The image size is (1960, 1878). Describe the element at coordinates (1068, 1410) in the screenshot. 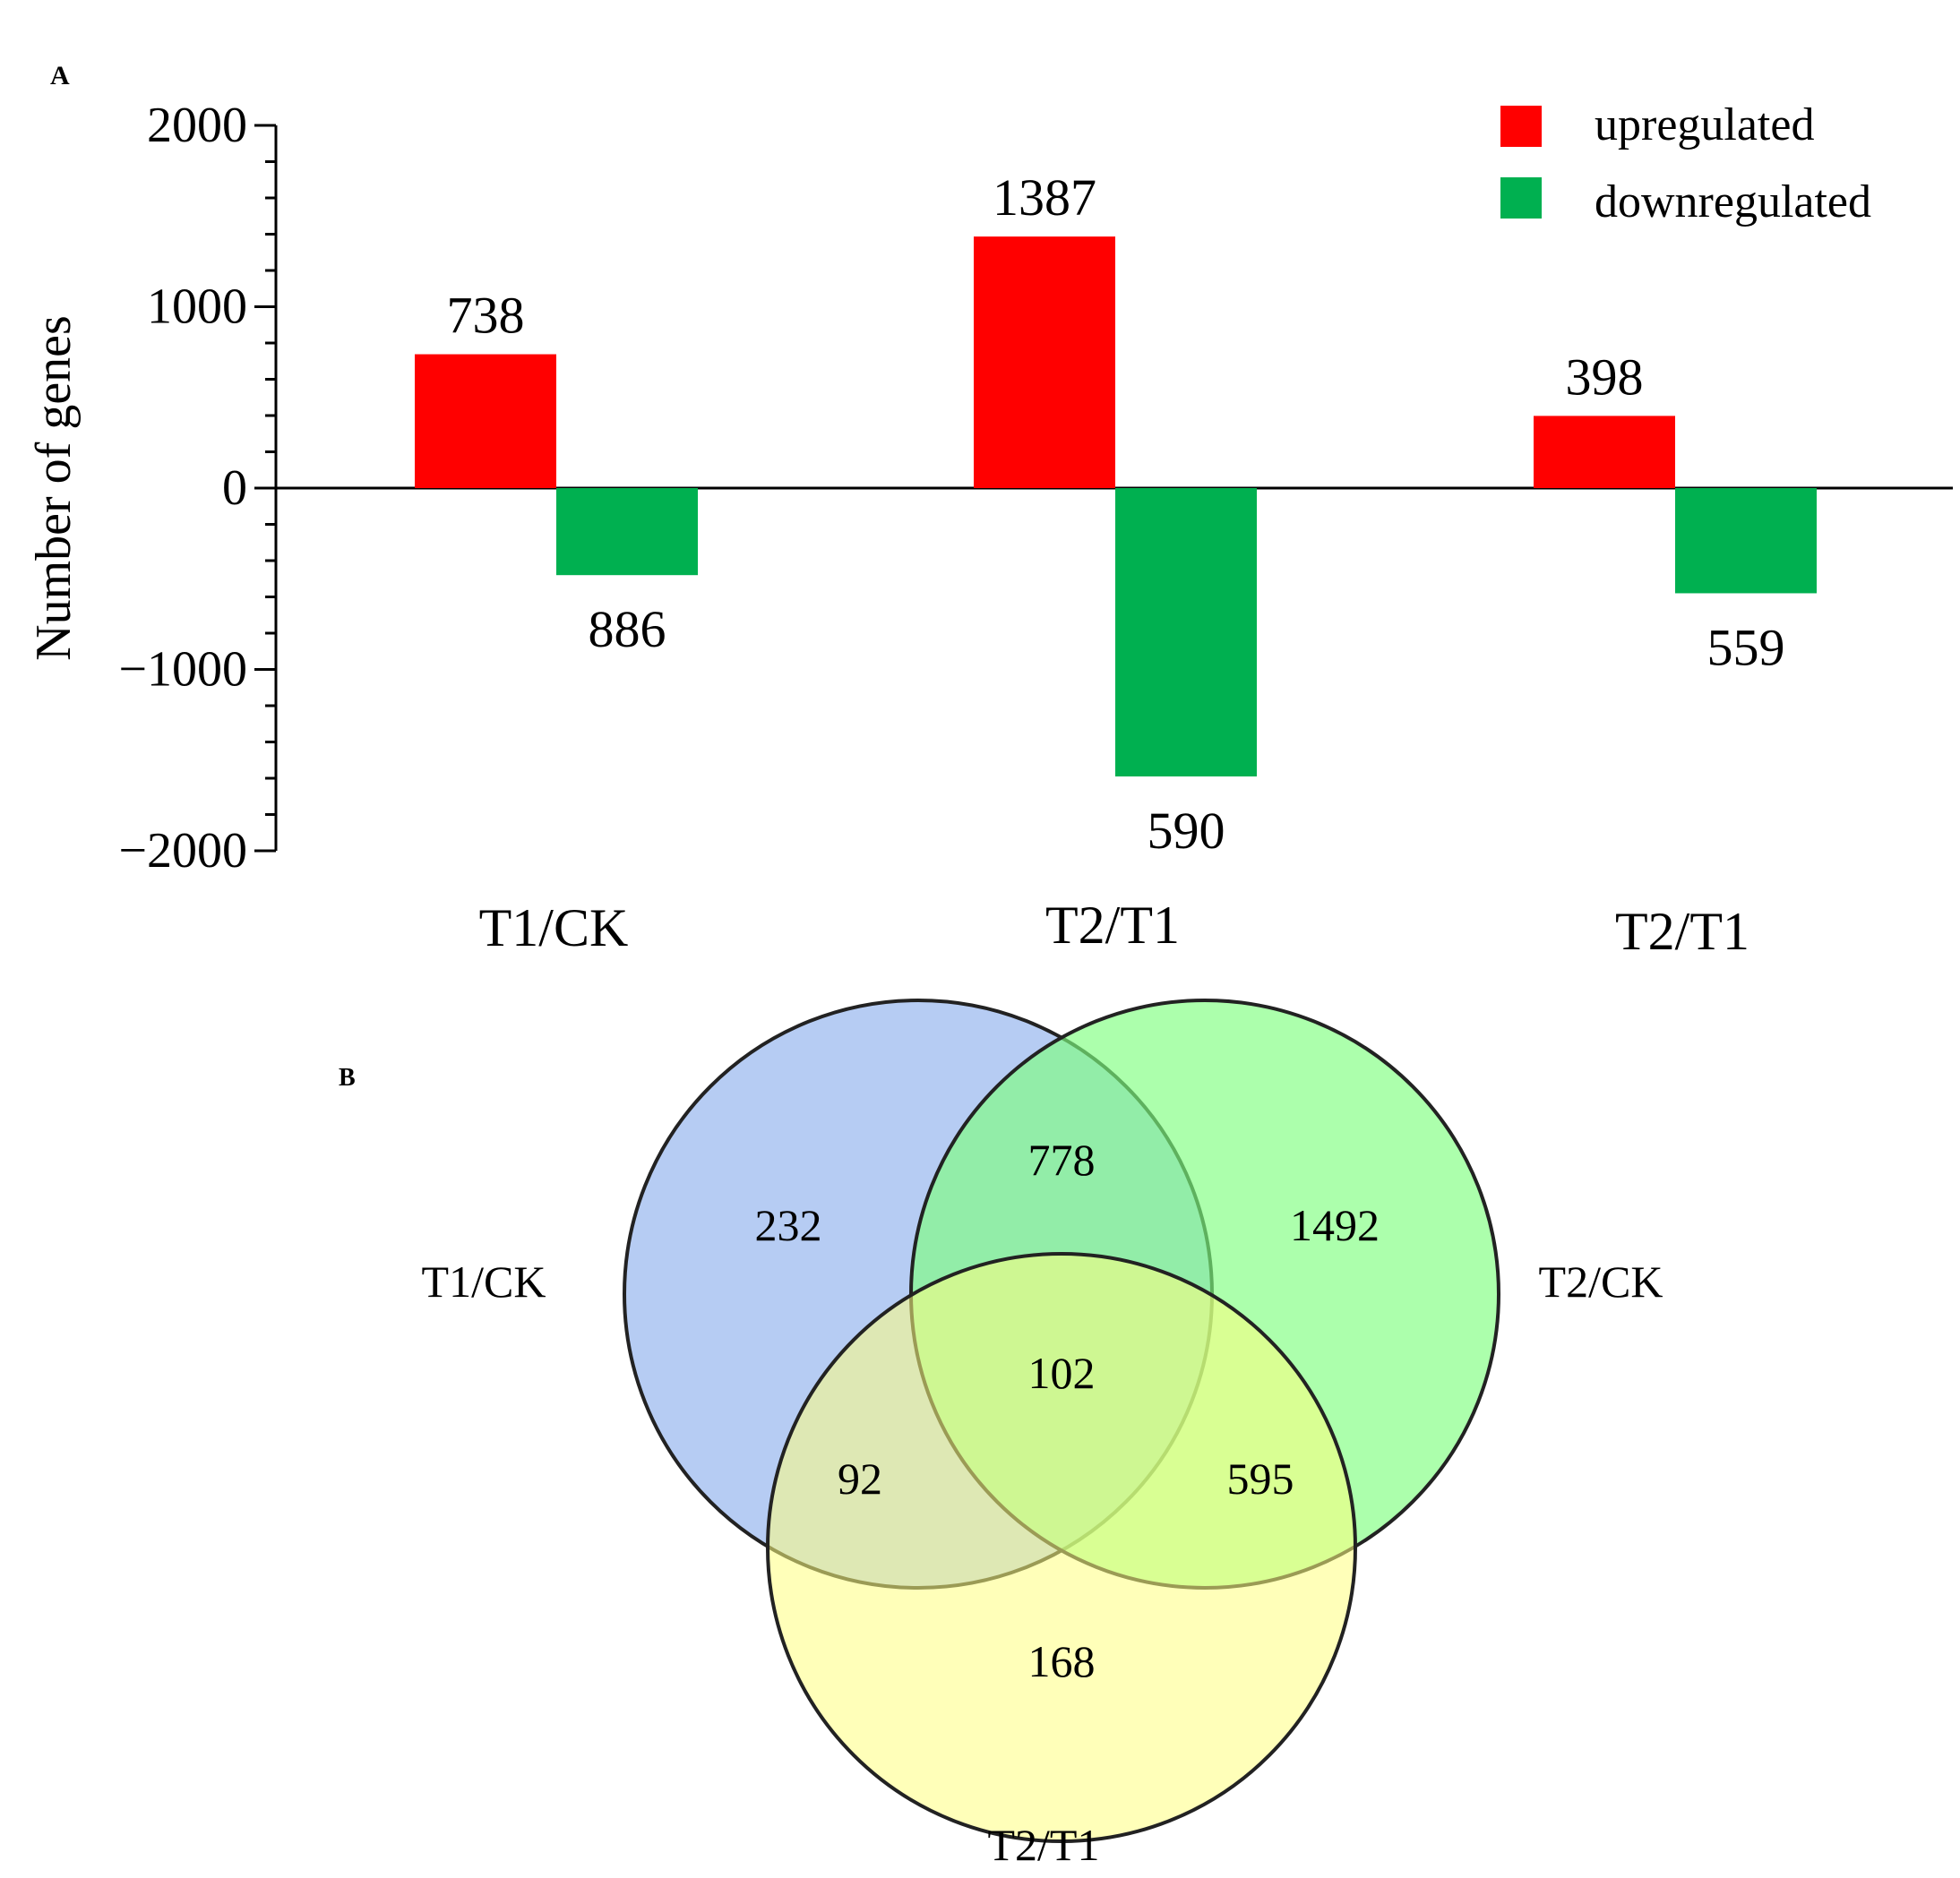

I see `venn-region-counts: 232 1492 778 102 92 595 168` at that location.